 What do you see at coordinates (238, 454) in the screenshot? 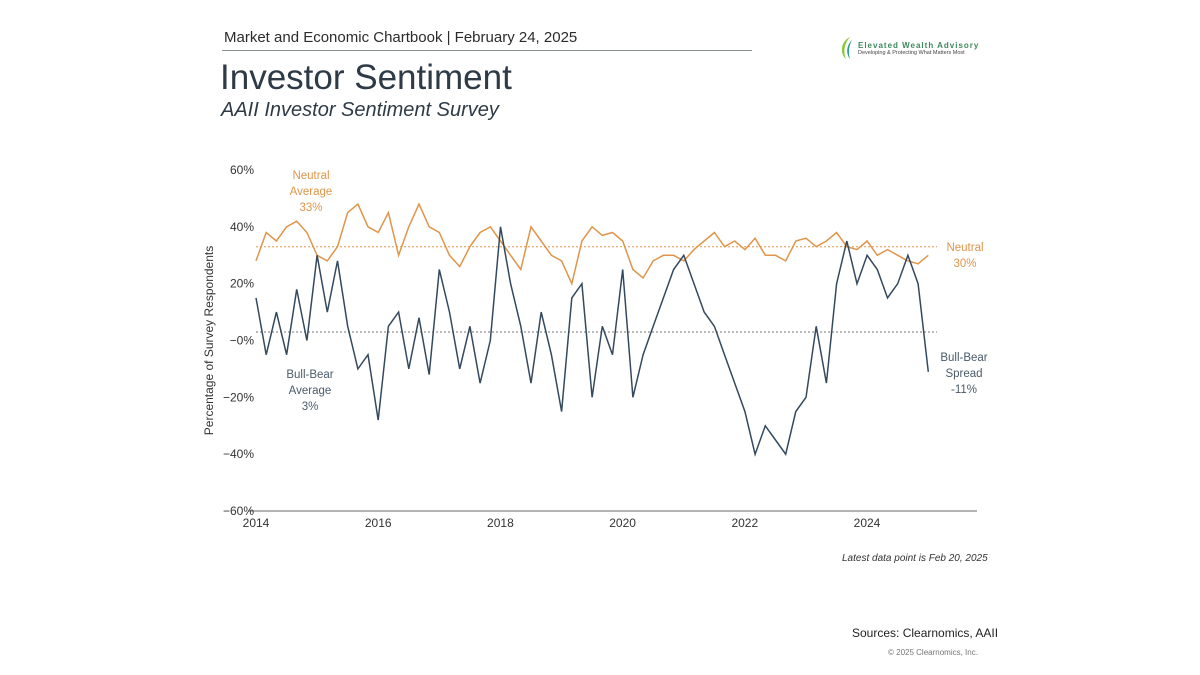
I see `y-tick-label: −40%` at bounding box center [238, 454].